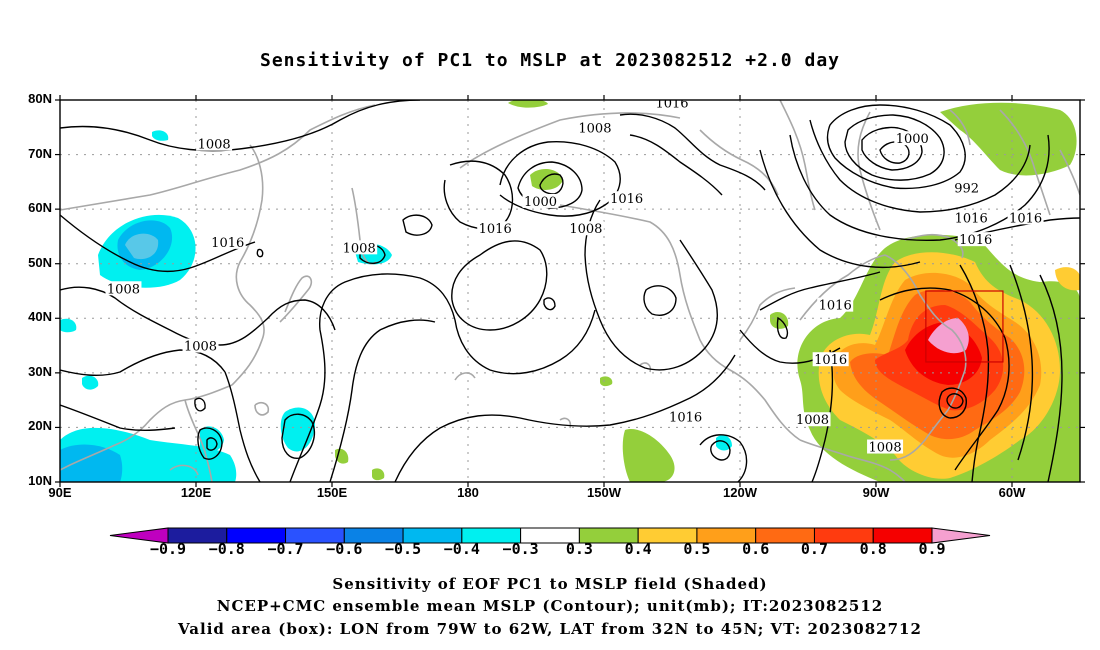 The width and height of the screenshot is (1100, 650). I want to click on valid-area-box, so click(964, 326).